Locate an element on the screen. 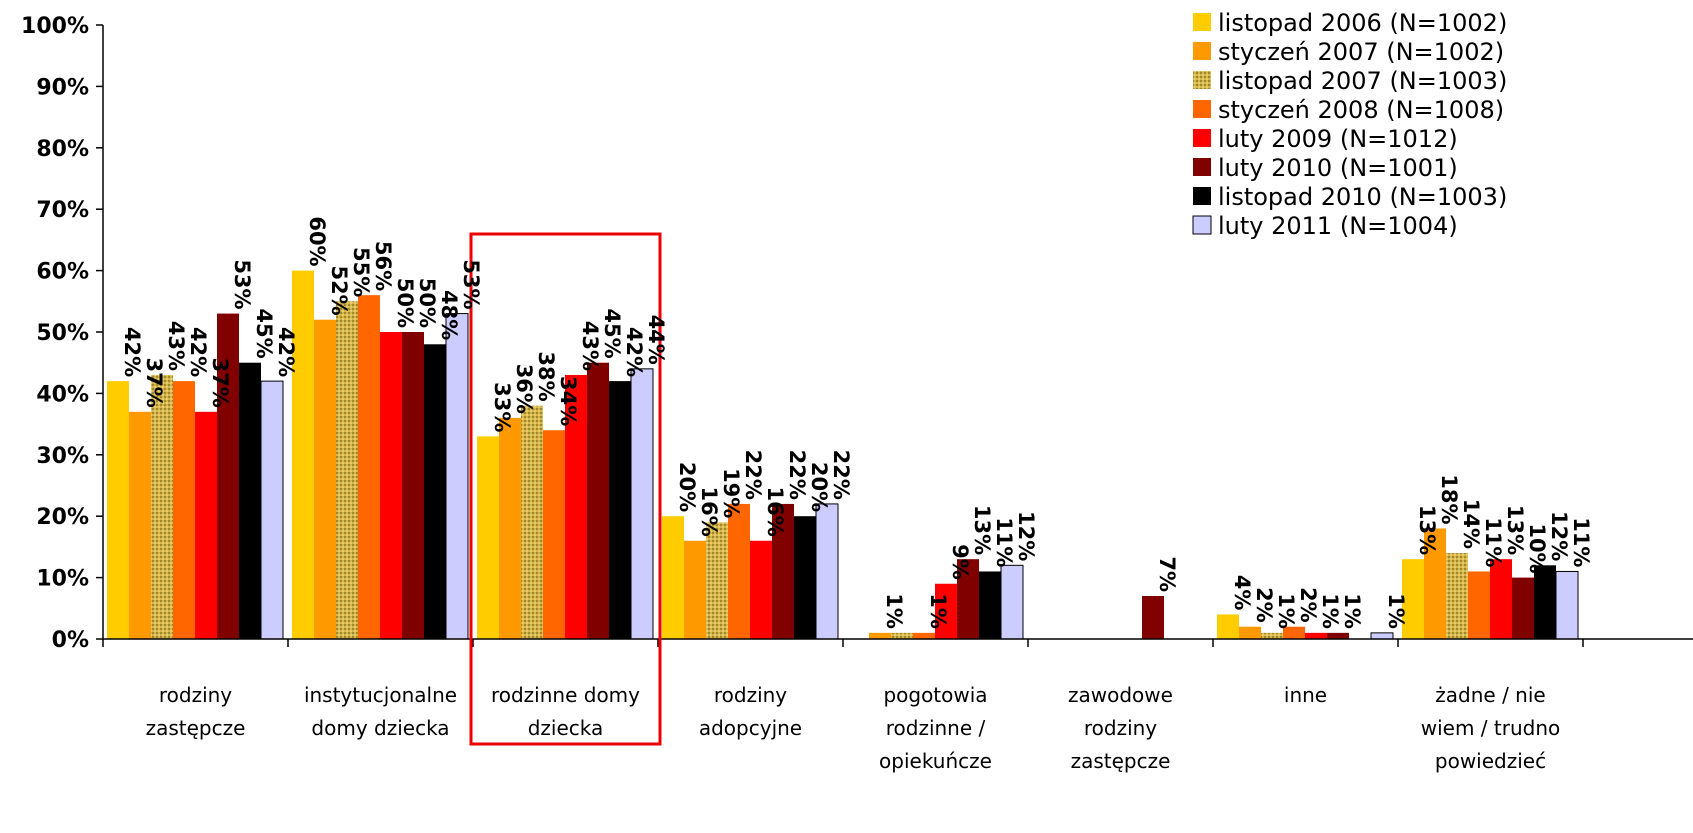 The image size is (1693, 833). data-label: 7% is located at coordinates (1167, 574).